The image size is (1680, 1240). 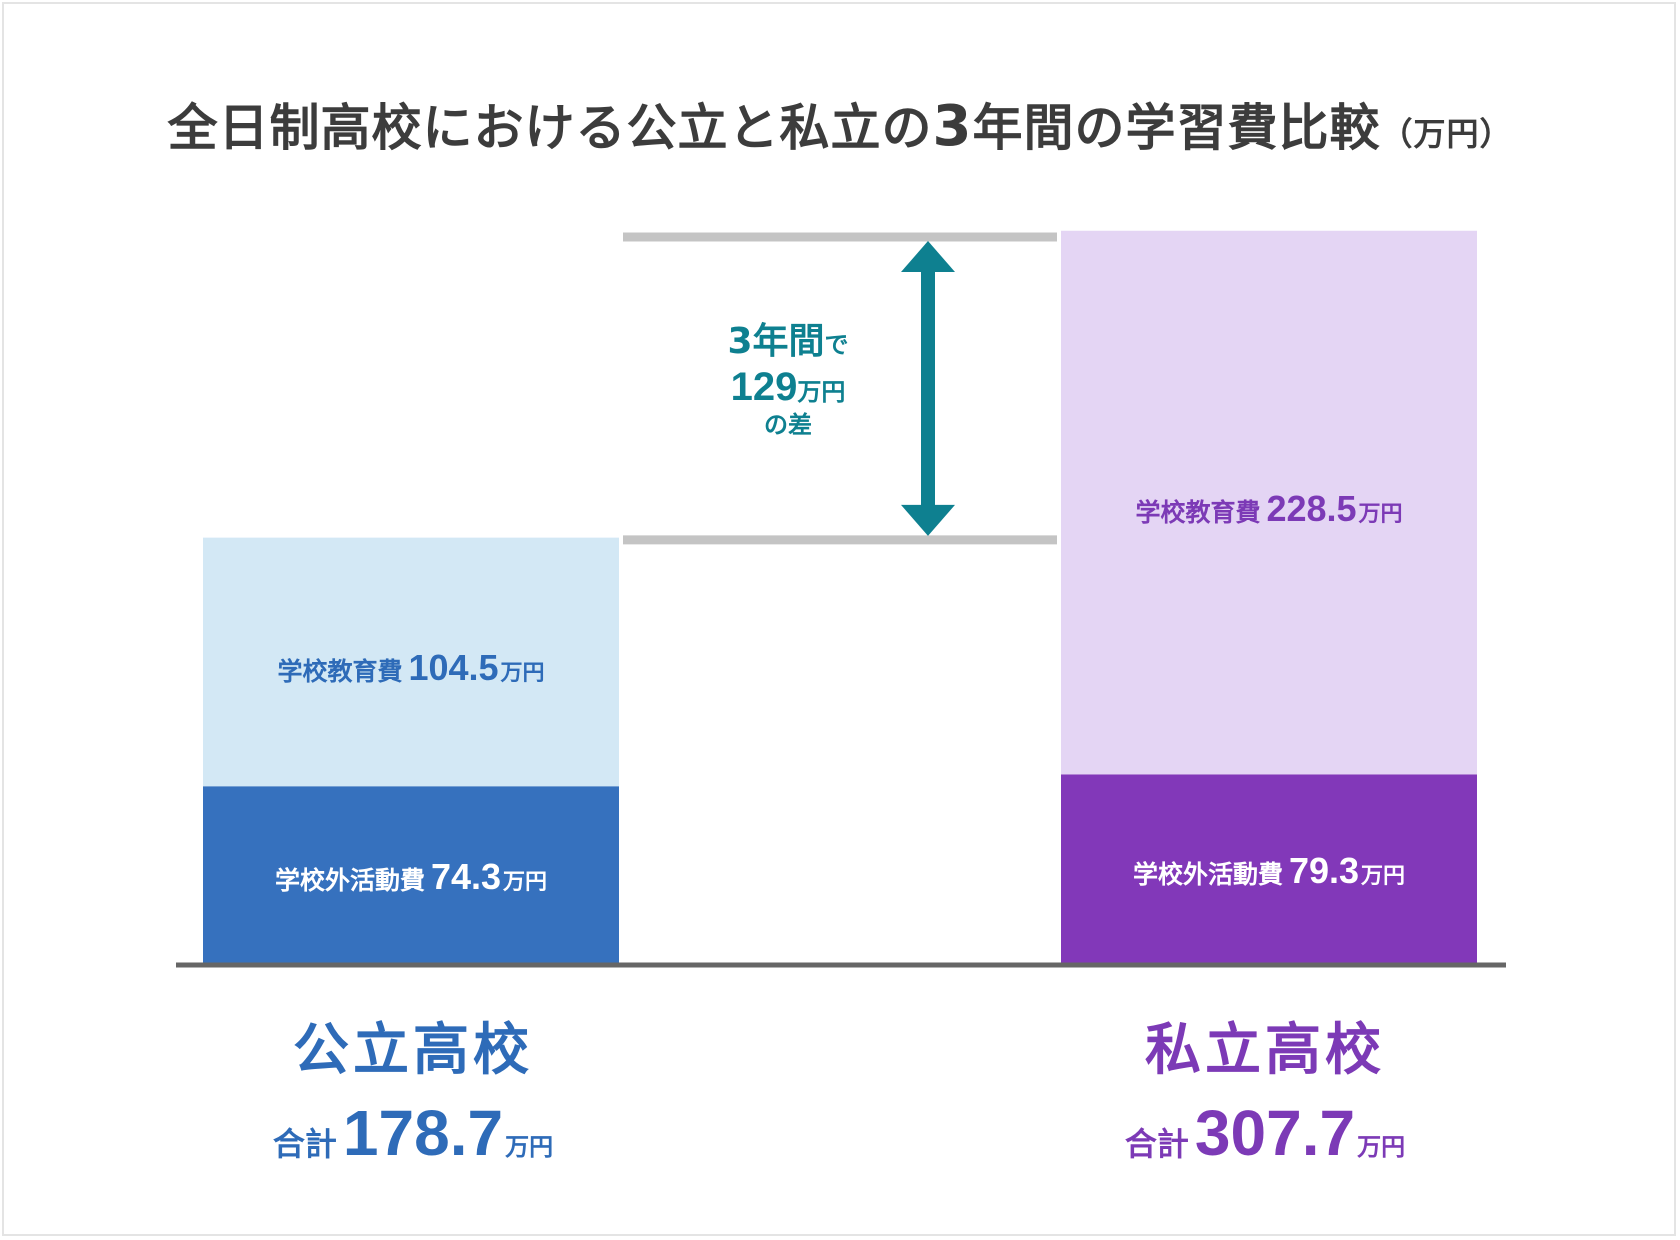 I want to click on difference-arrow-head-up, so click(x=928, y=256).